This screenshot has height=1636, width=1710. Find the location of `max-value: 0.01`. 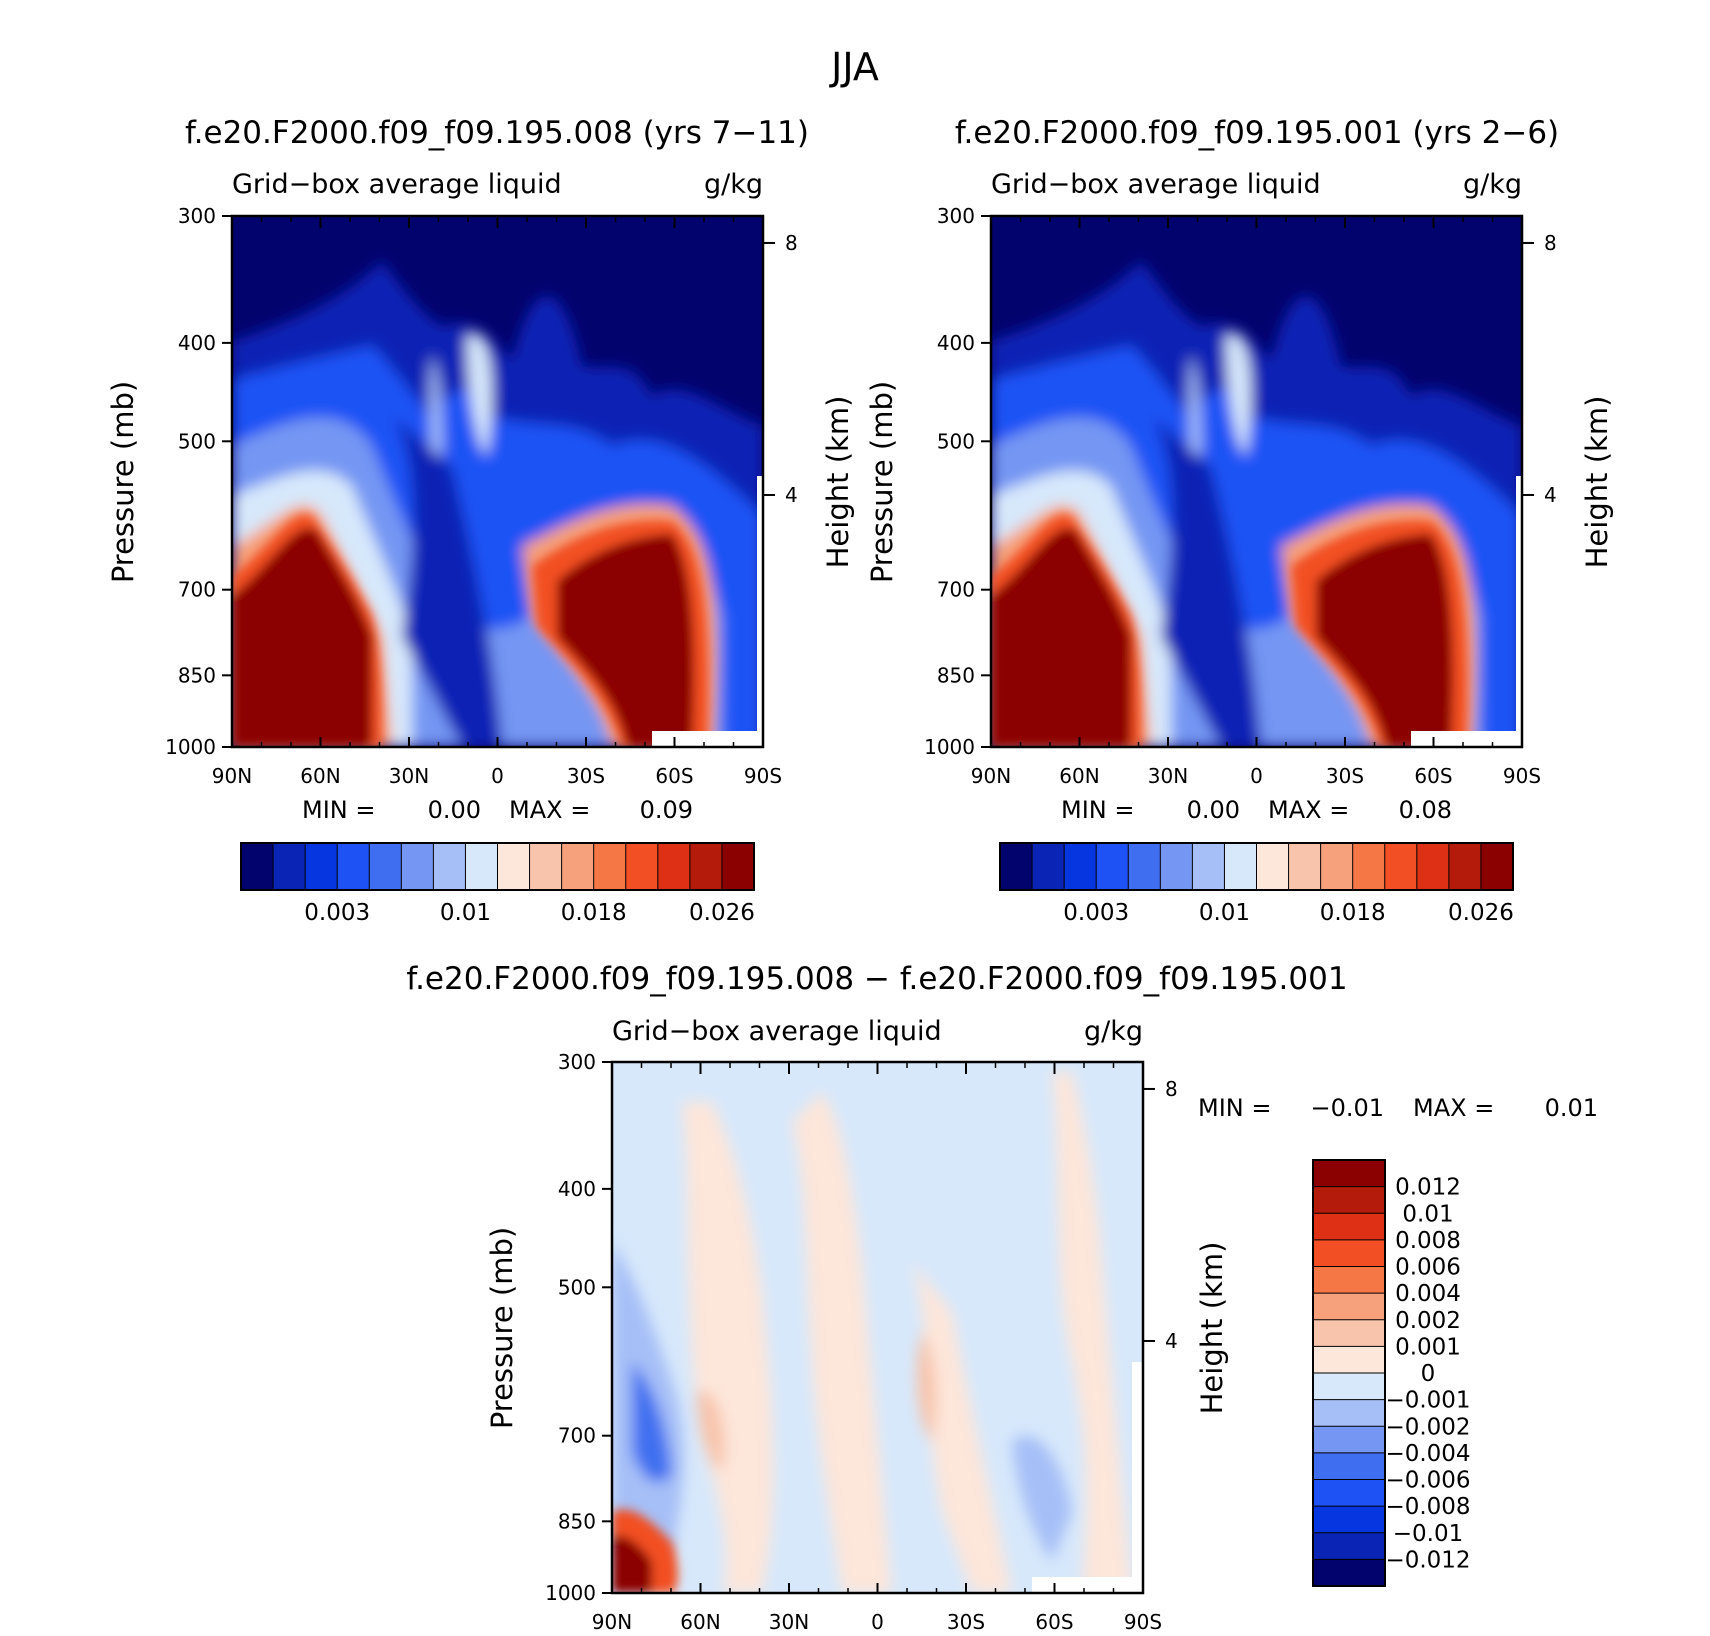

max-value: 0.01 is located at coordinates (1571, 1108).